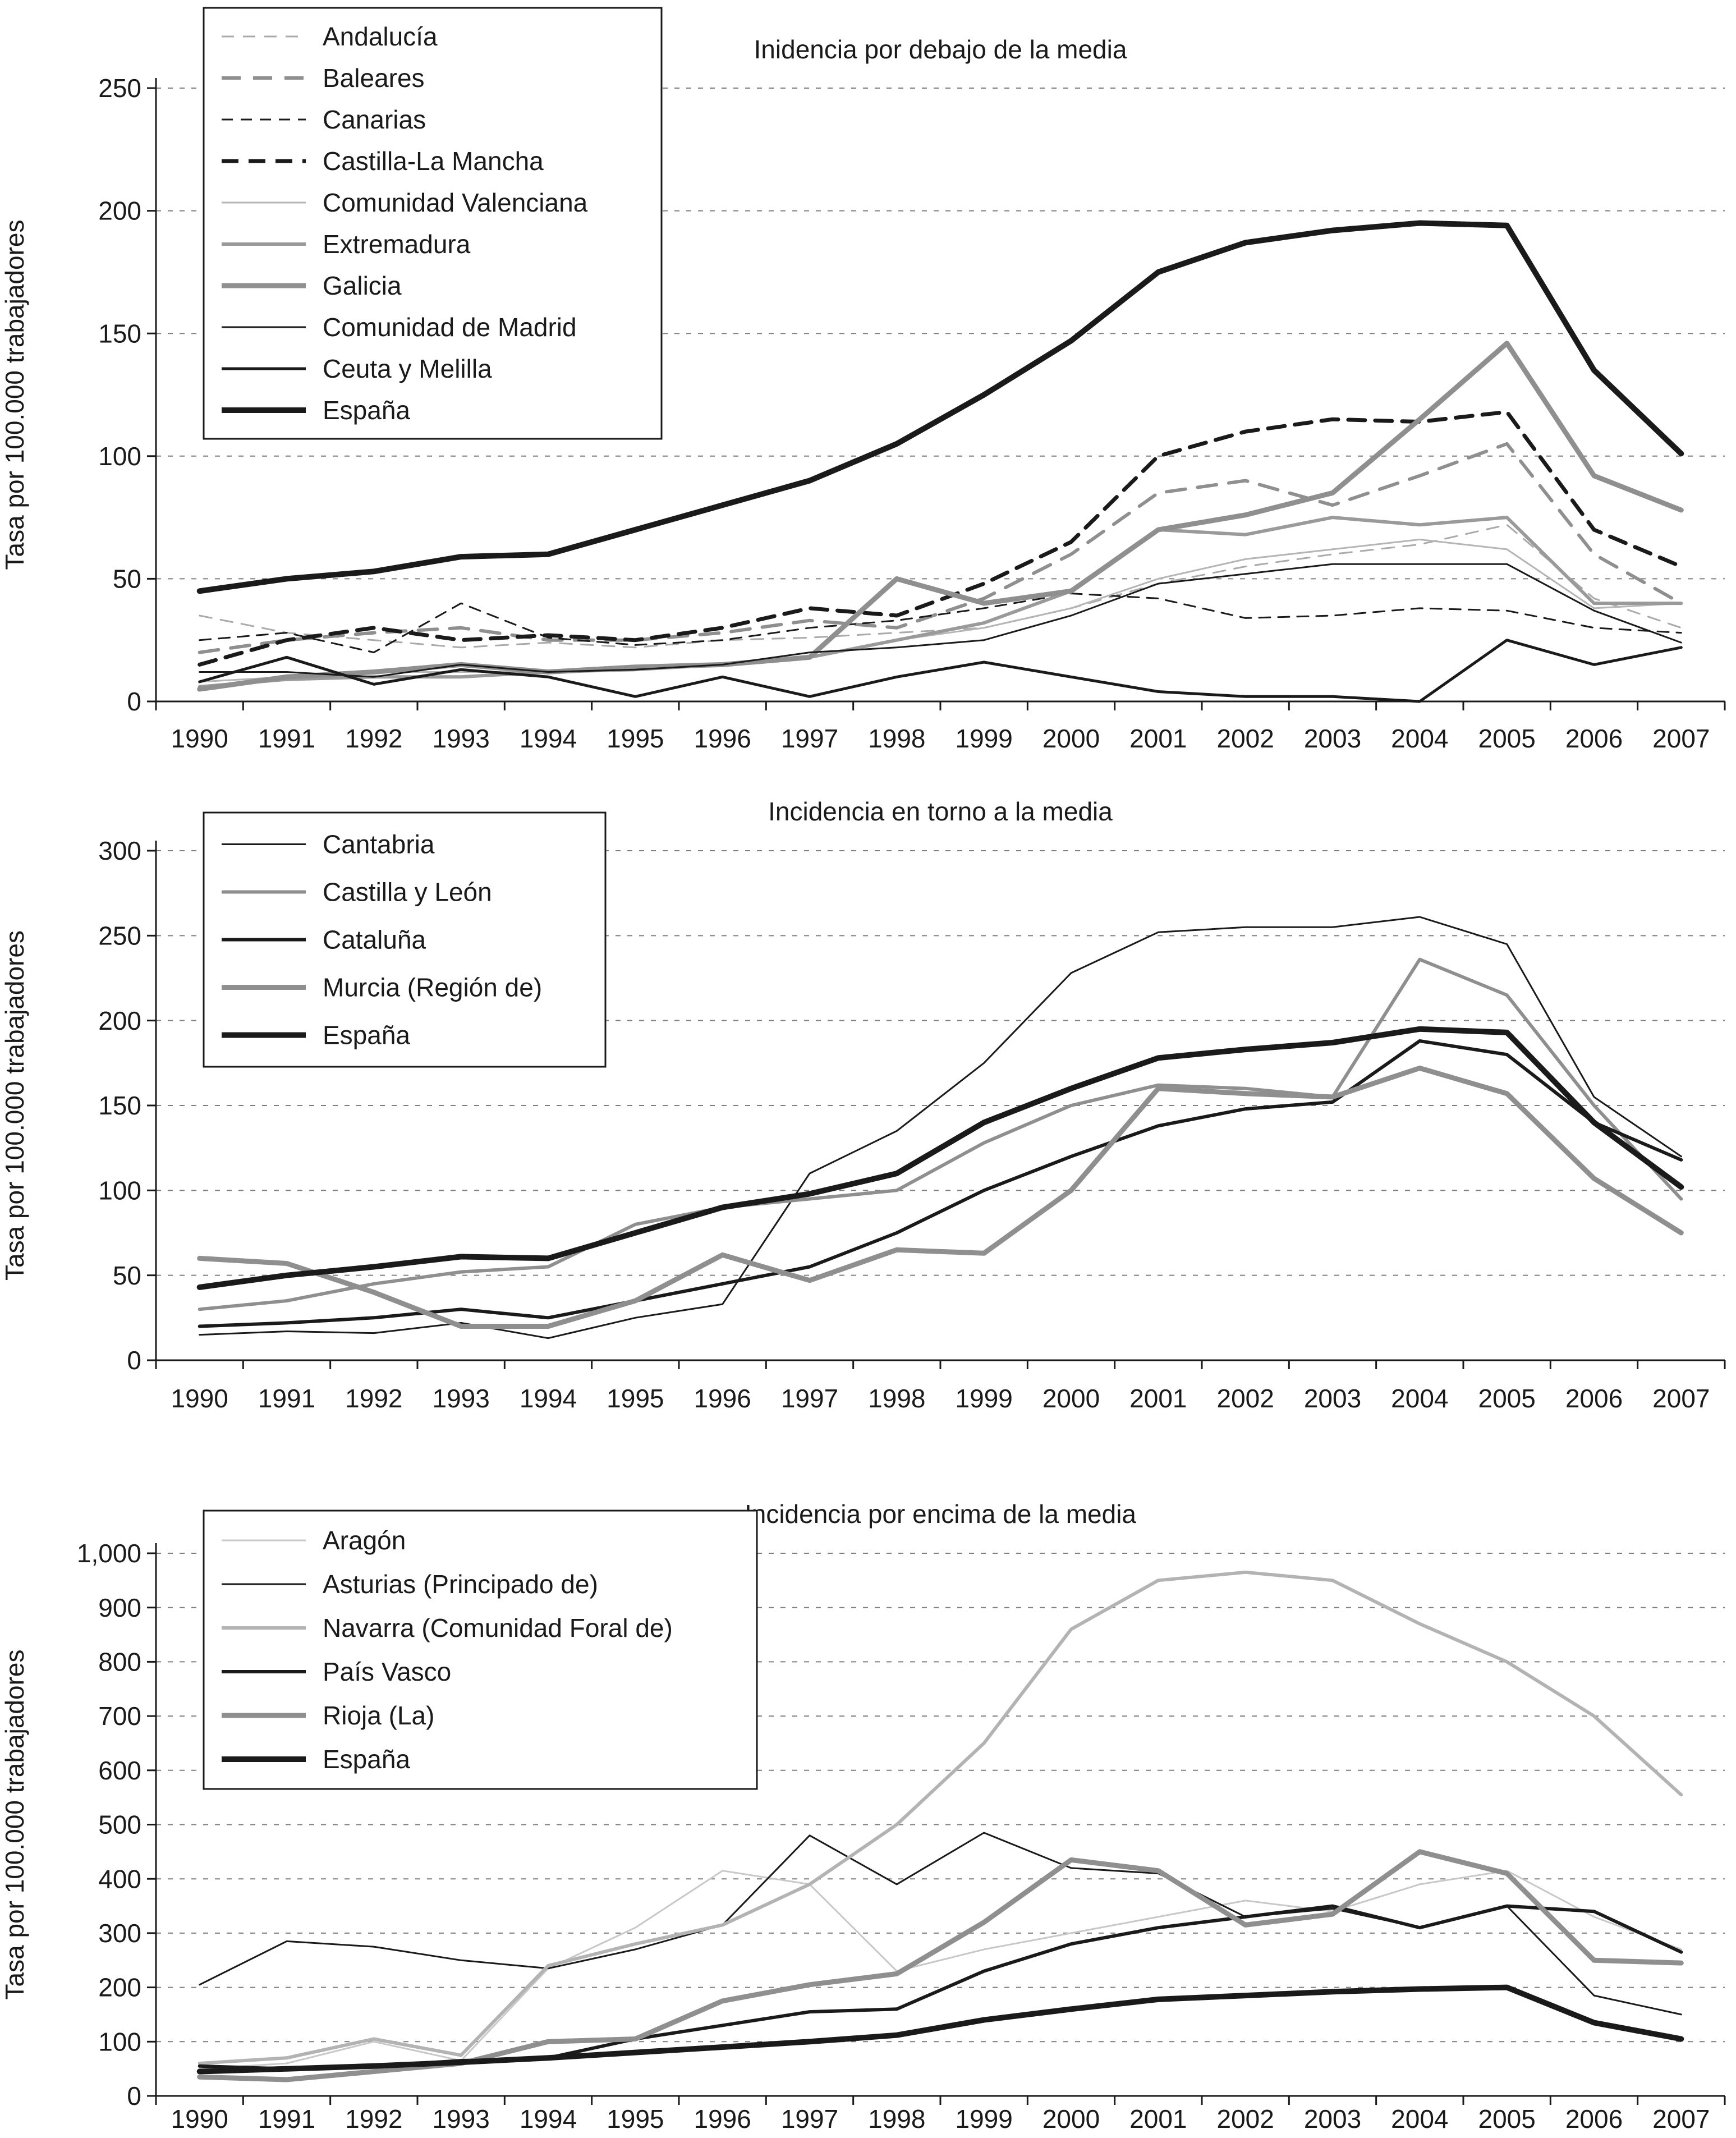 Image resolution: width=1736 pixels, height=2138 pixels. What do you see at coordinates (450, 327) in the screenshot?
I see `legend-label: Comunidad de Madrid` at bounding box center [450, 327].